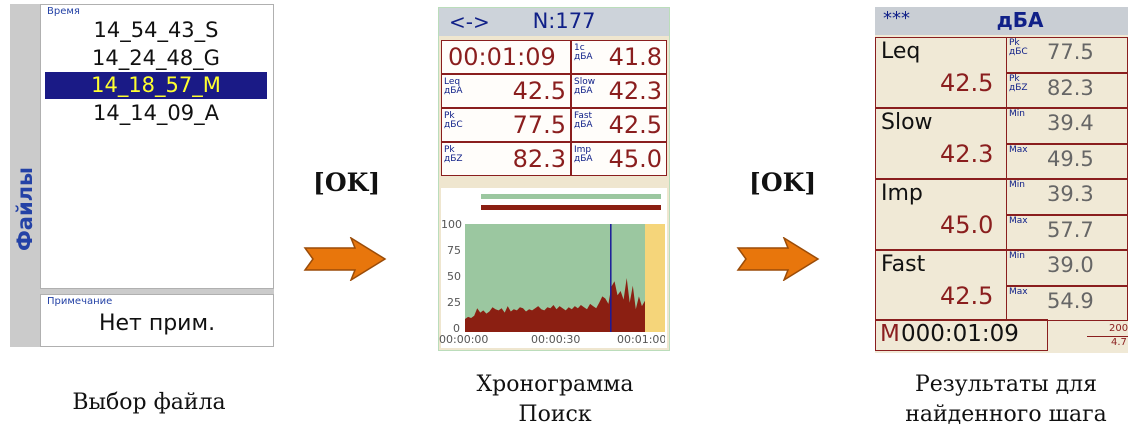  Describe the element at coordinates (1070, 265) in the screenshot. I see `result-top-value: 39.0` at that location.